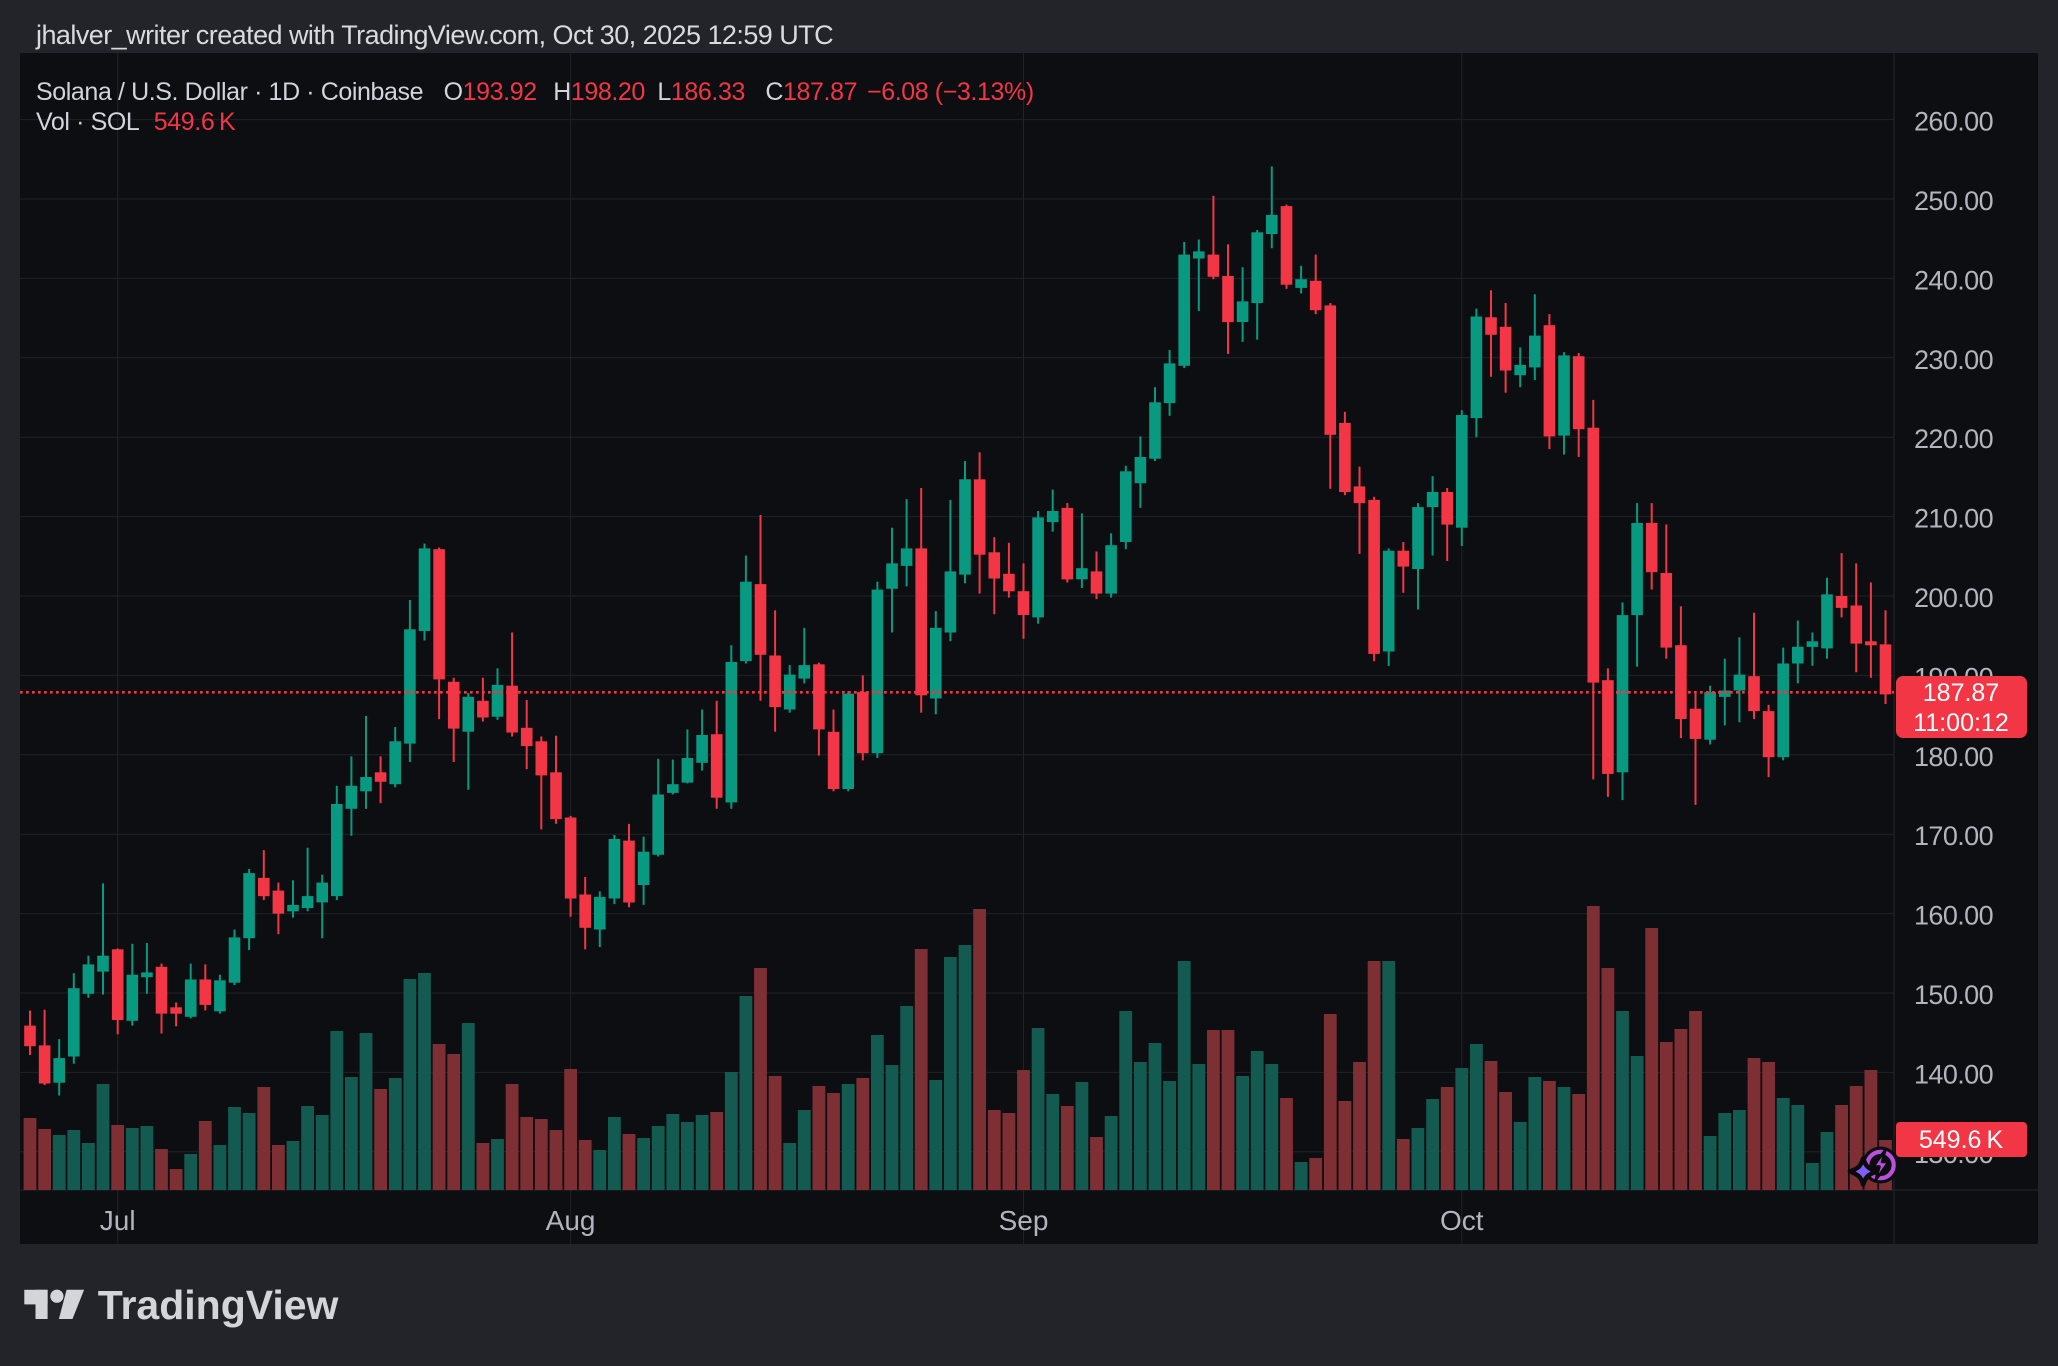  Describe the element at coordinates (1960, 723) in the screenshot. I see `svg-text: 11:00:12` at that location.